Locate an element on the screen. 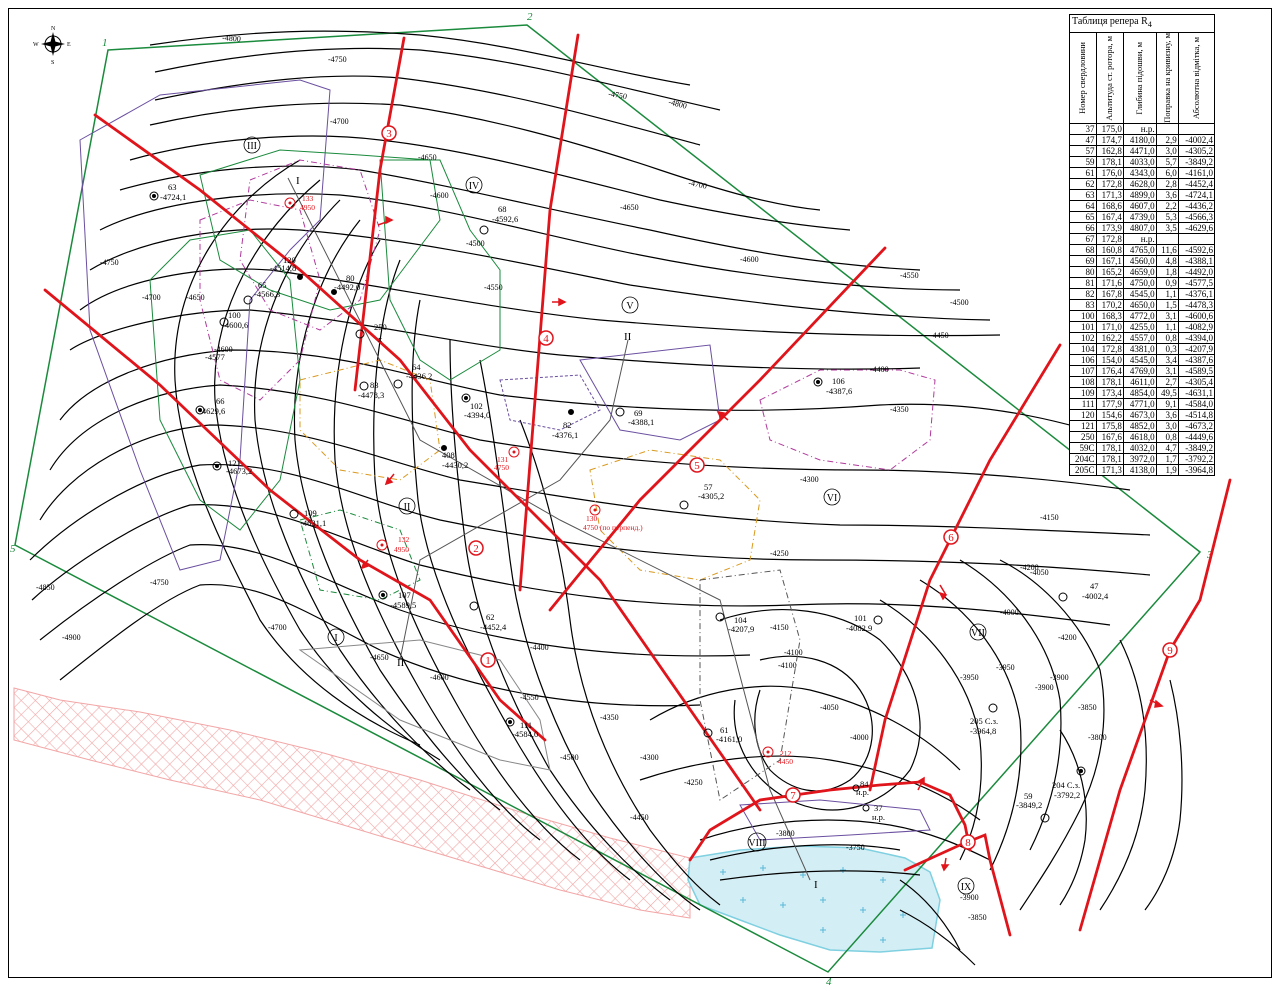  table-row: 120 154,6 4673,0 3,6 -4514,8 is located at coordinates (1142, 414).